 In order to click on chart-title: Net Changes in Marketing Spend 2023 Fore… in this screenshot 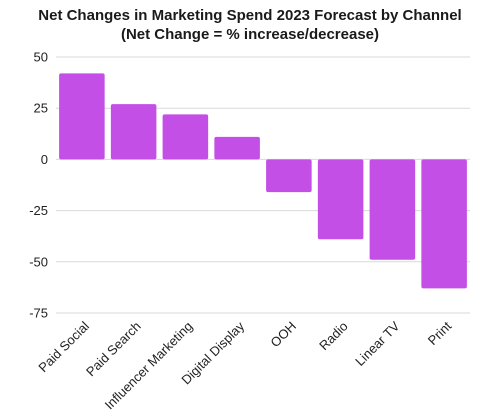, I will do `click(250, 15)`.